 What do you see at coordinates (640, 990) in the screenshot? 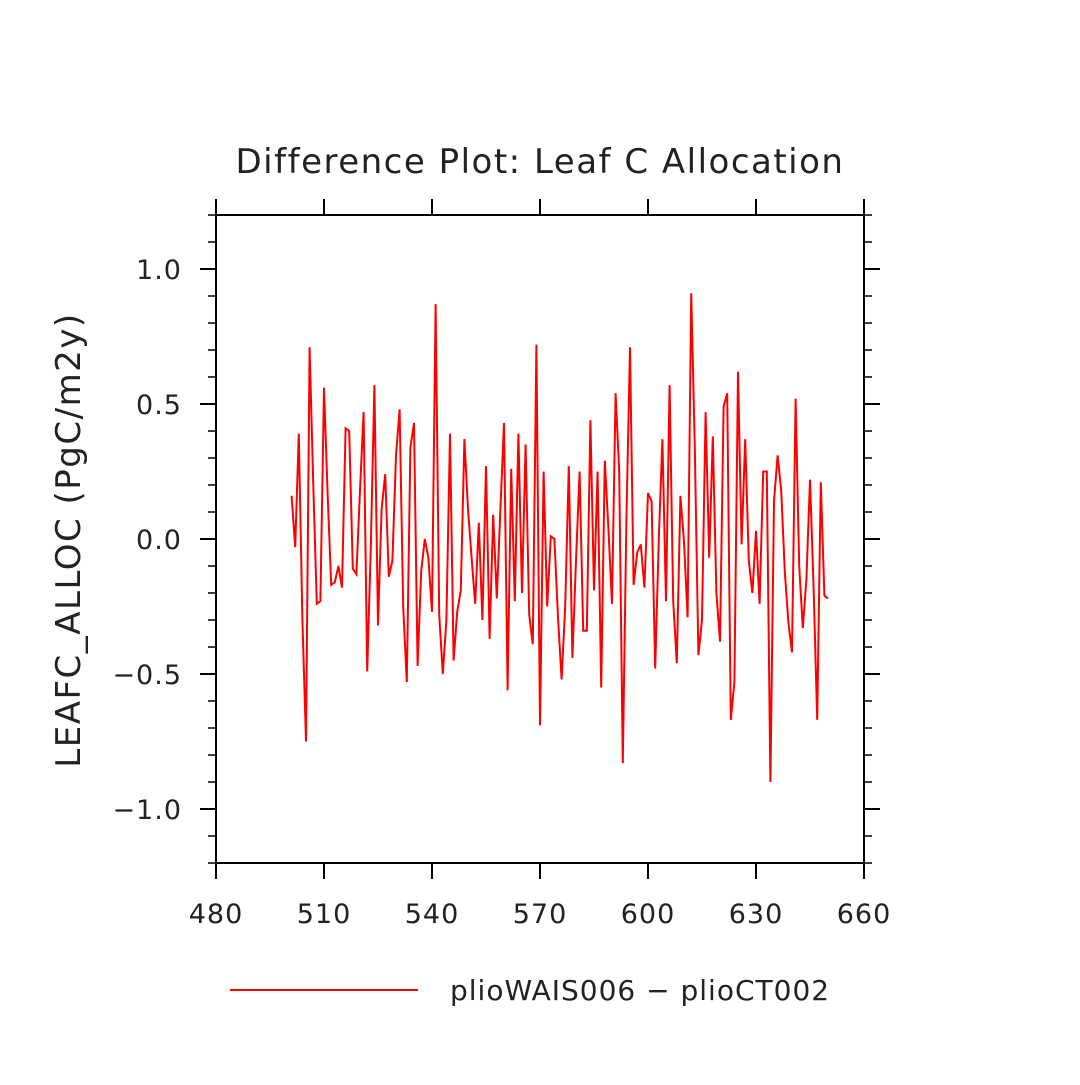
I see `legend-label: plioWAIS006 − plioCT002` at bounding box center [640, 990].